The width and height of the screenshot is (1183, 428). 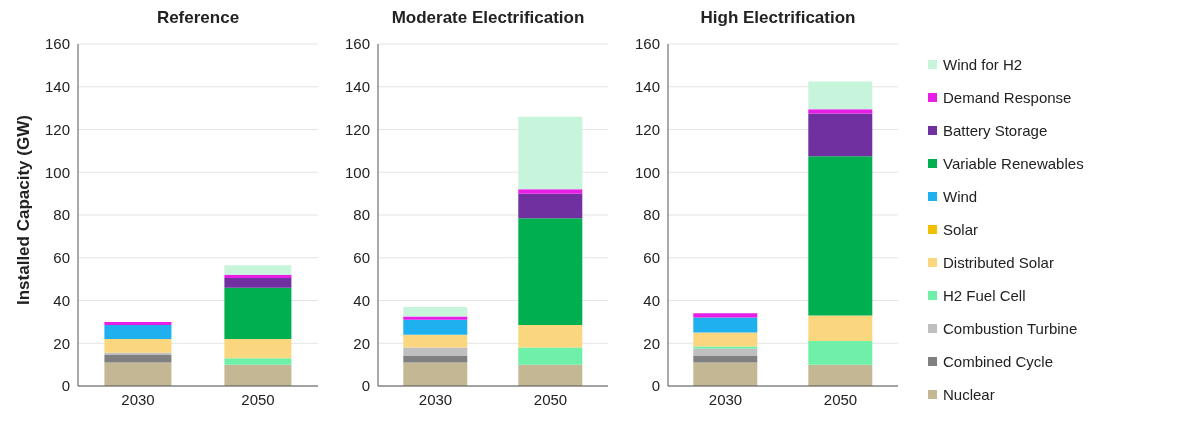 What do you see at coordinates (984, 295) in the screenshot?
I see `legend-label: H2 Fuel Cell` at bounding box center [984, 295].